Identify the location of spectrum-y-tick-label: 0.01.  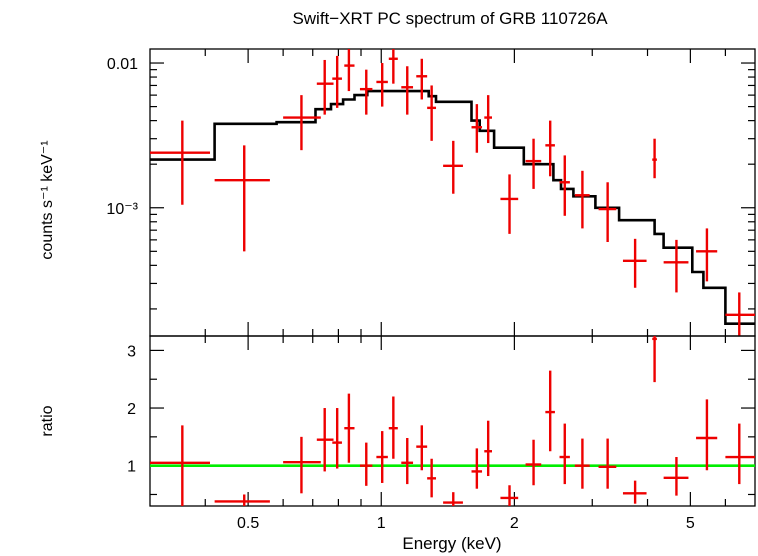
(122, 64).